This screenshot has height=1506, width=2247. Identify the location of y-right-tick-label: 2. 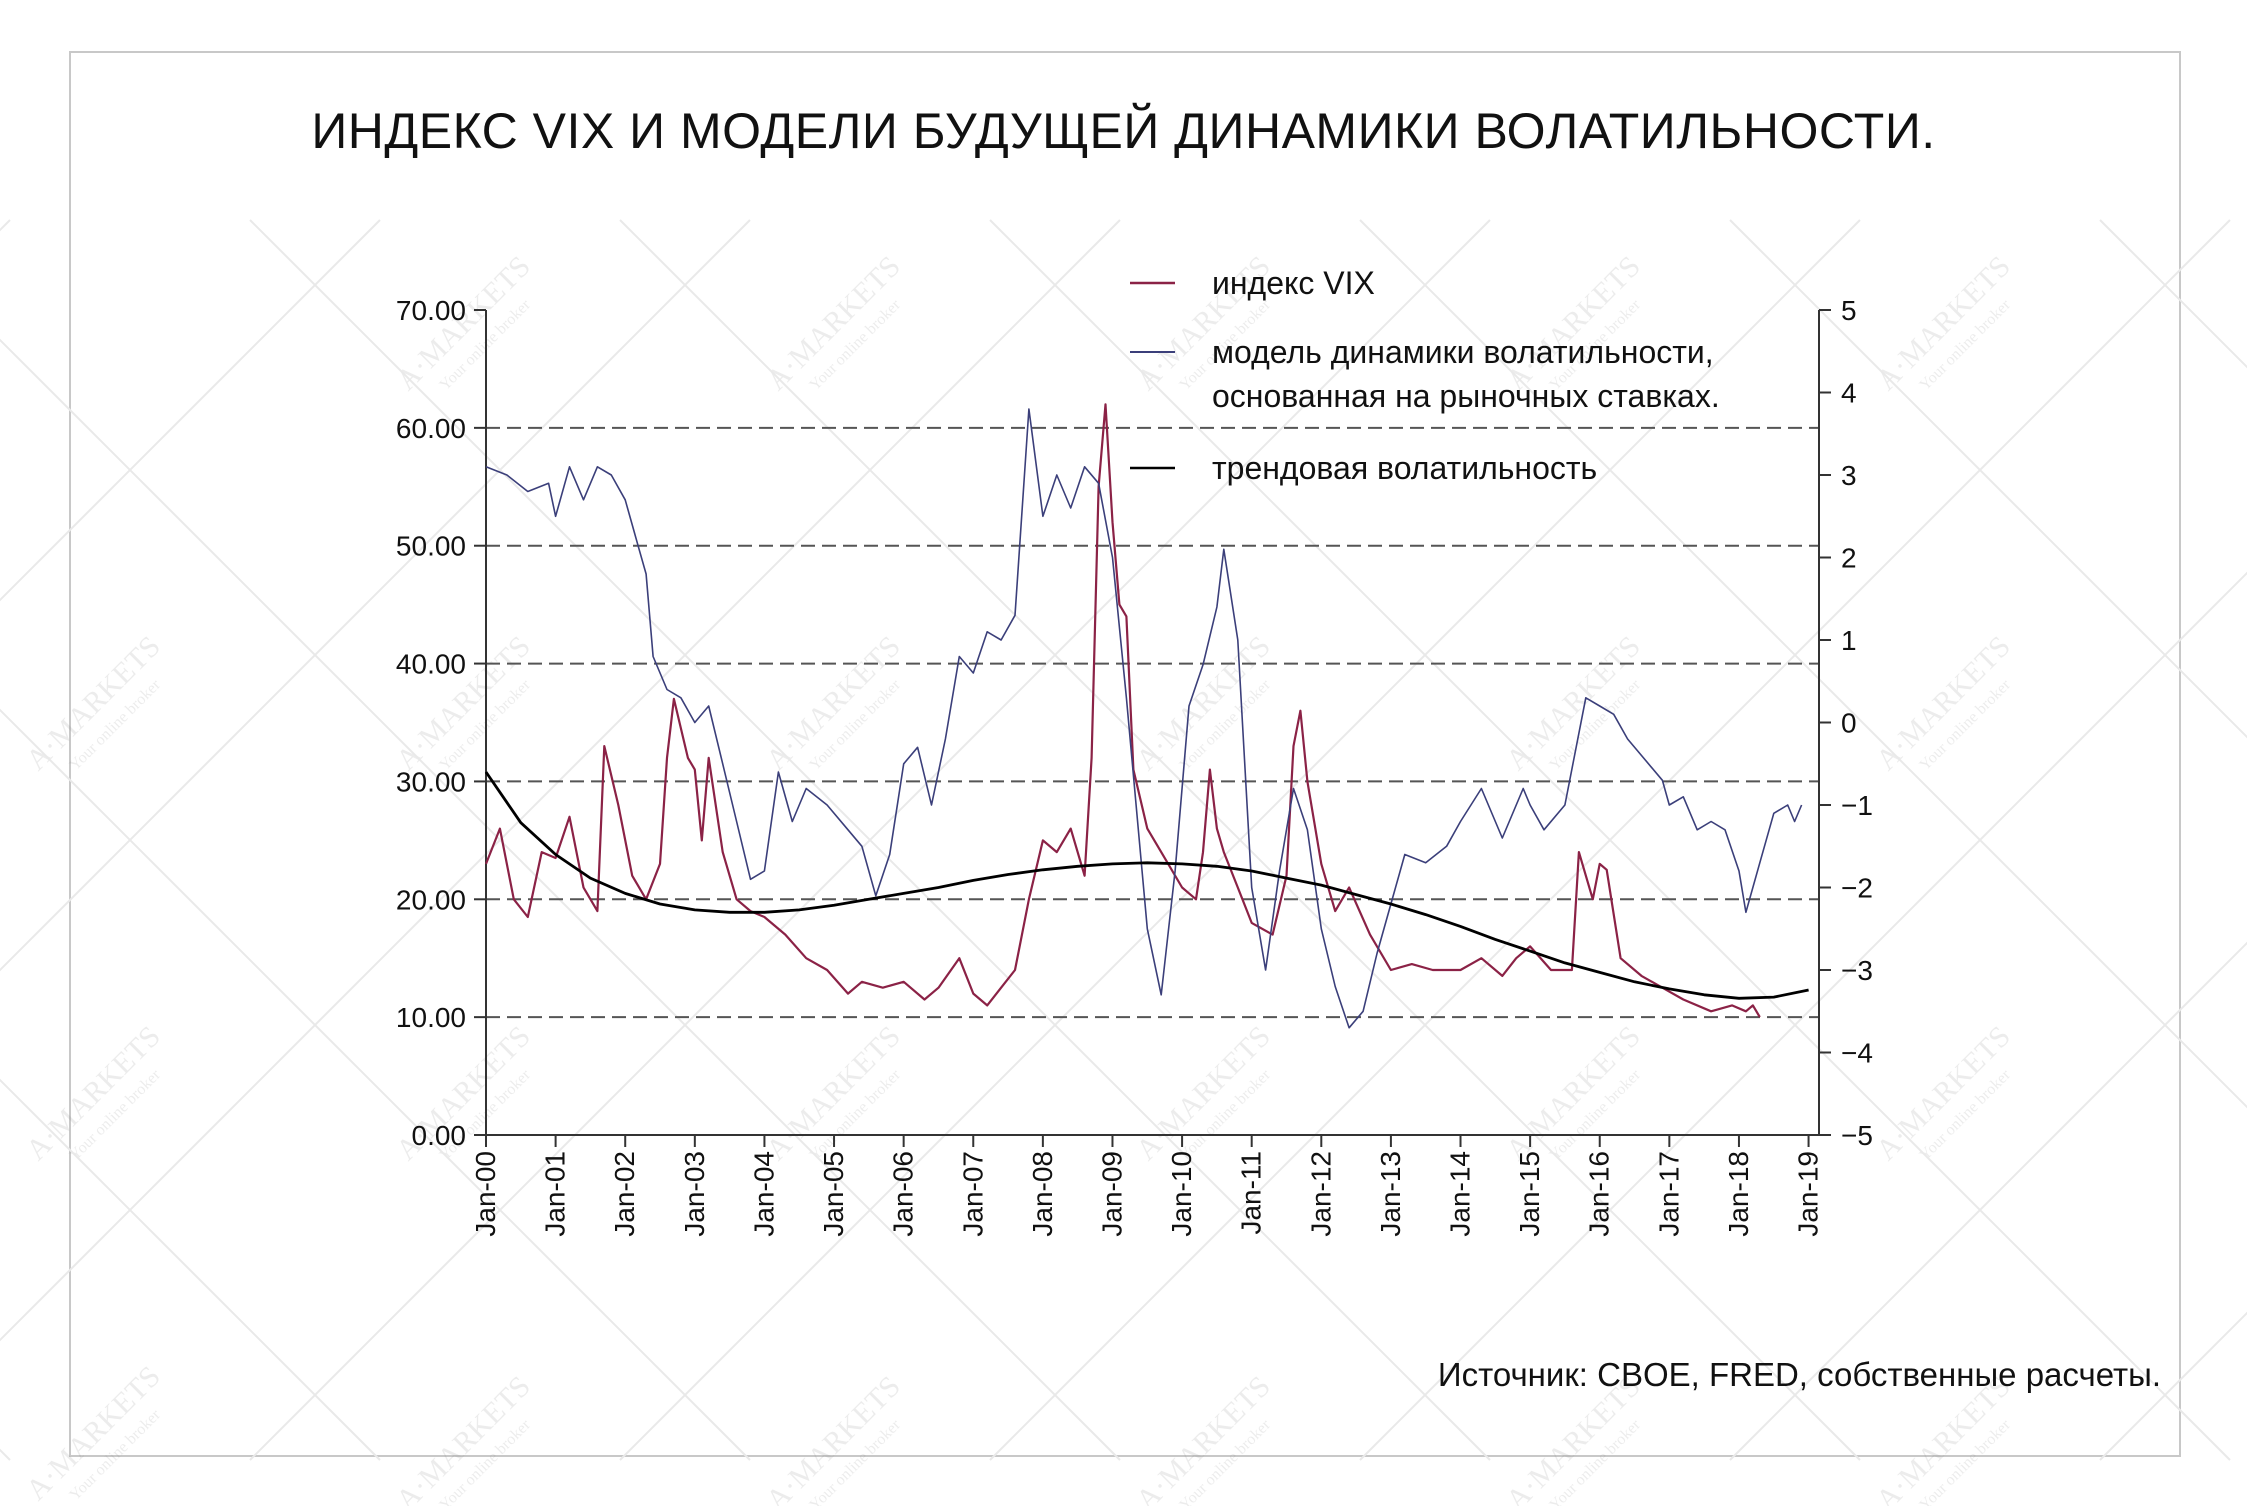
(1849, 558).